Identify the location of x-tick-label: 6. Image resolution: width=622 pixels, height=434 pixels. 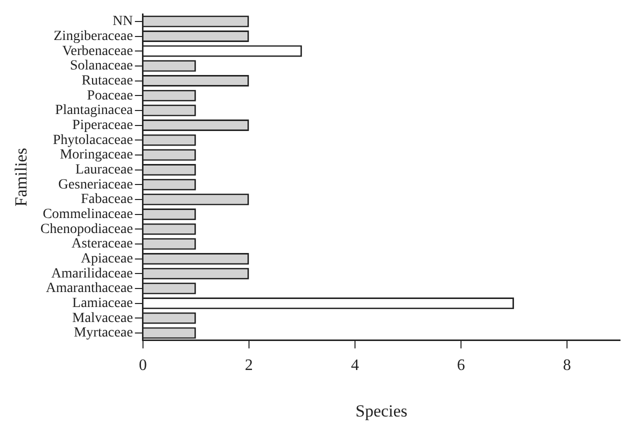
(460, 365).